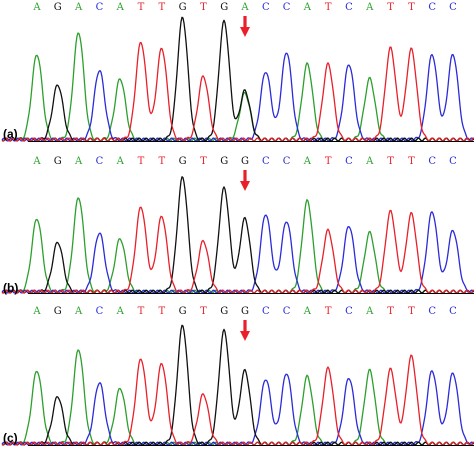 The height and width of the screenshot is (452, 474). What do you see at coordinates (36, 161) in the screenshot?
I see `base-call-b-0: A` at bounding box center [36, 161].